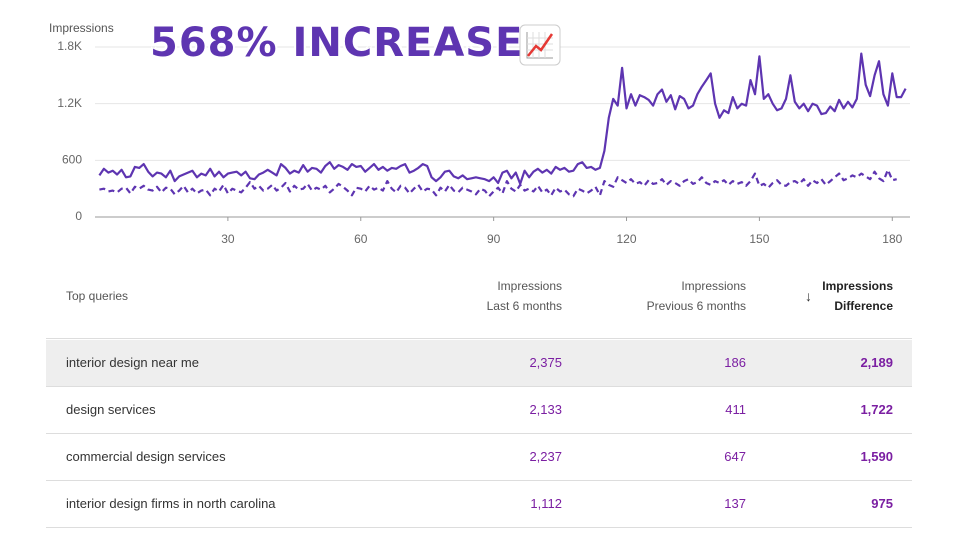  Describe the element at coordinates (545, 409) in the screenshot. I see `metric-cell: 2,133` at that location.